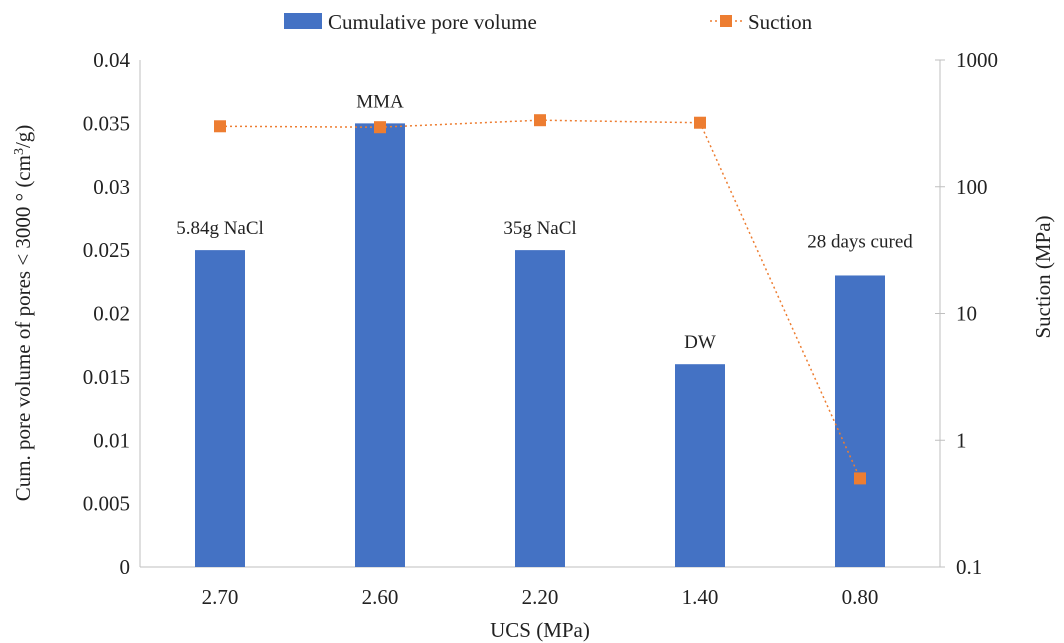  I want to click on bar-data-label: 28 days cured, so click(860, 241).